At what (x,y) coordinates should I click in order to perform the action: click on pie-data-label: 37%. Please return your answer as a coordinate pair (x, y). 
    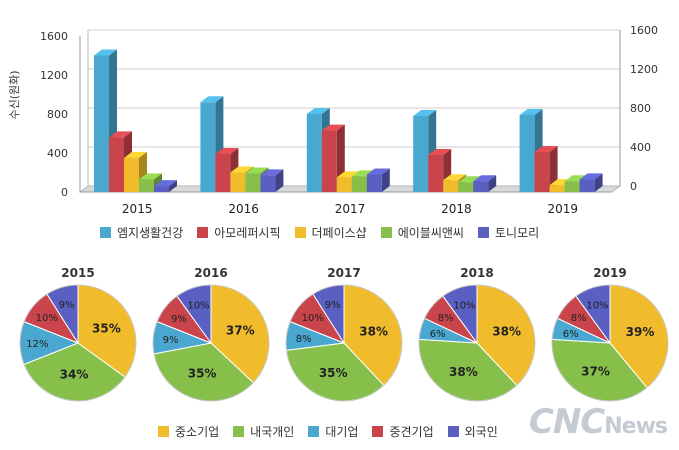
    Looking at the image, I should click on (240, 330).